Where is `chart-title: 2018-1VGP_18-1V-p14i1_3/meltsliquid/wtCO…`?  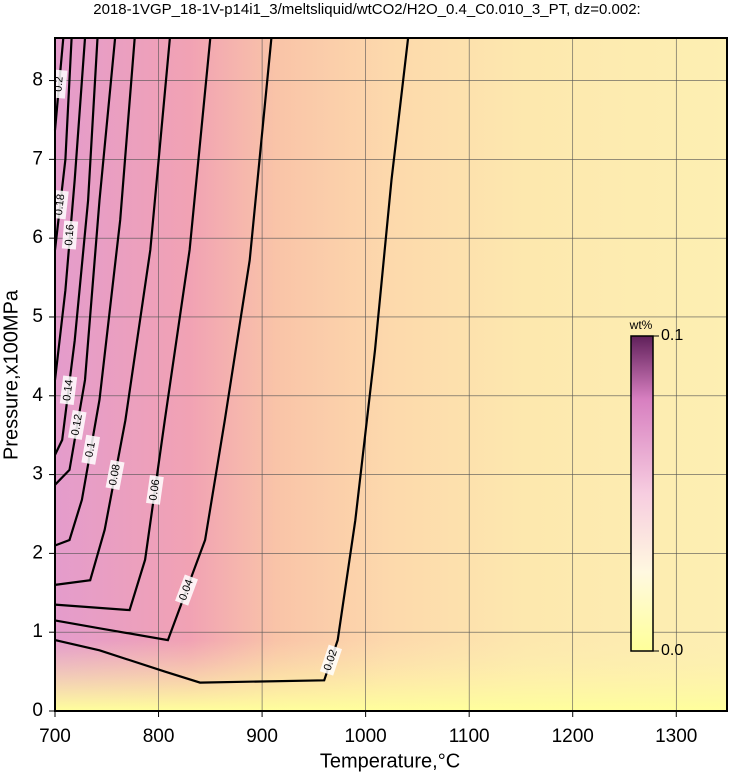
chart-title: 2018-1VGP_18-1V-p14i1_3/meltsliquid/wtCO… is located at coordinates (366, 9).